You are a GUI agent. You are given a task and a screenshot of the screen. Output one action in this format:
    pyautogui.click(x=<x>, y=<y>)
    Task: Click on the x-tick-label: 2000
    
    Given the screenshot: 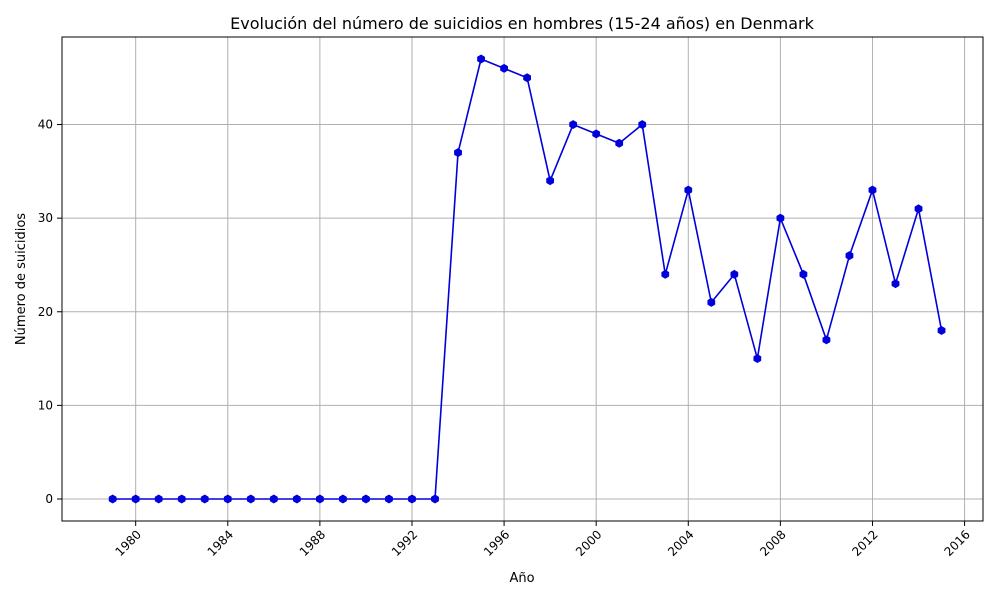 What is the action you would take?
    pyautogui.click(x=588, y=542)
    